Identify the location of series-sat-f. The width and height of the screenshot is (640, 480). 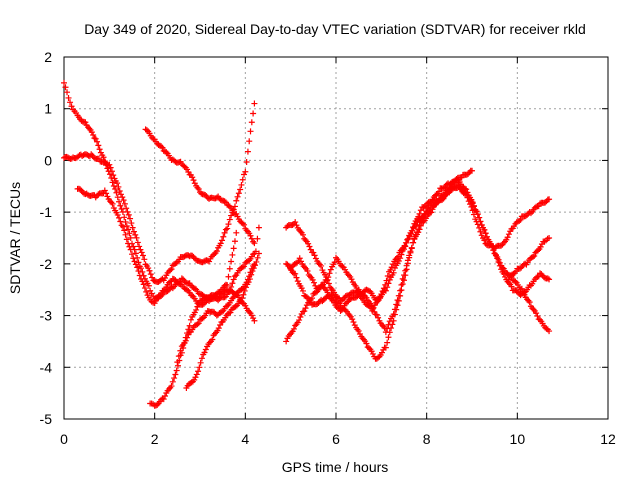
(218, 295).